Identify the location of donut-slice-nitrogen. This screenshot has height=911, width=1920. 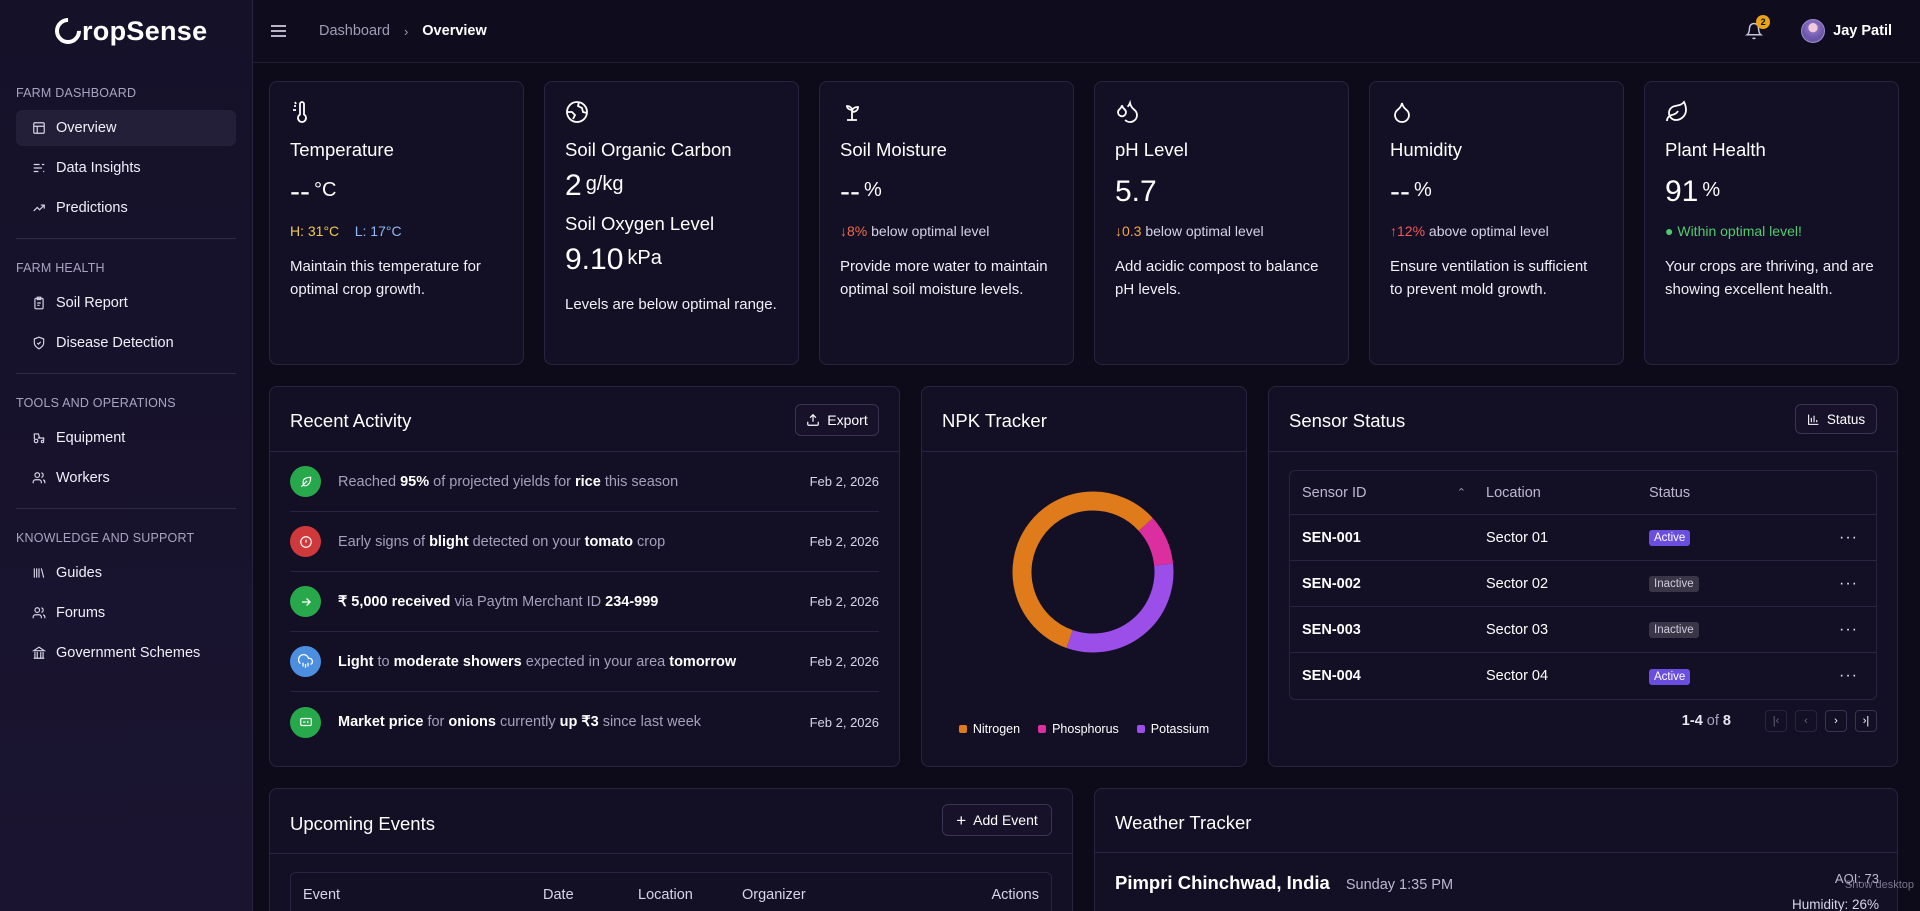
(1082, 570).